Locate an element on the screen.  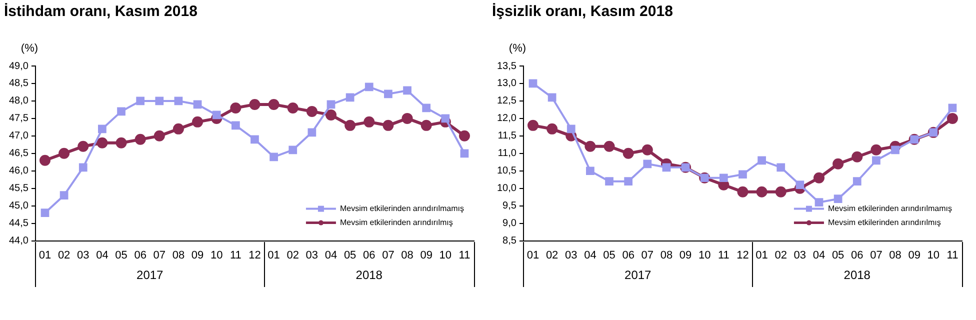
y-tick-label: 10,0 is located at coordinates (506, 188).